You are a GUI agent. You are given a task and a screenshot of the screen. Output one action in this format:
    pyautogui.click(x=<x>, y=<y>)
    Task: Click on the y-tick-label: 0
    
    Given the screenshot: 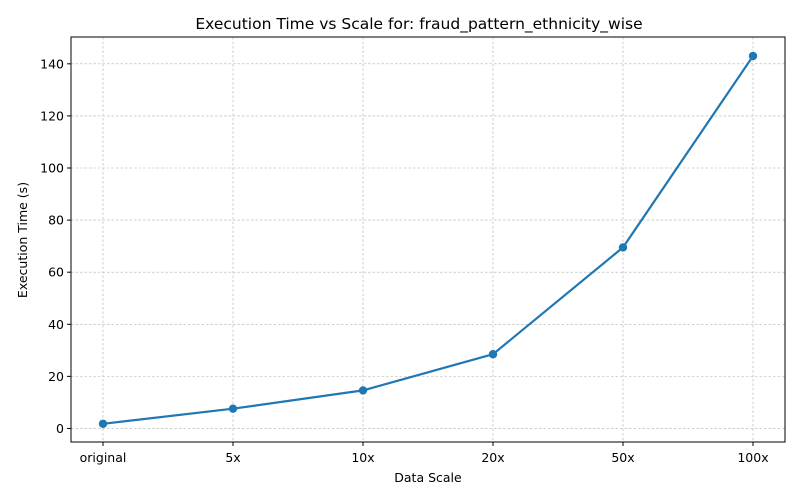 What is the action you would take?
    pyautogui.click(x=60, y=428)
    